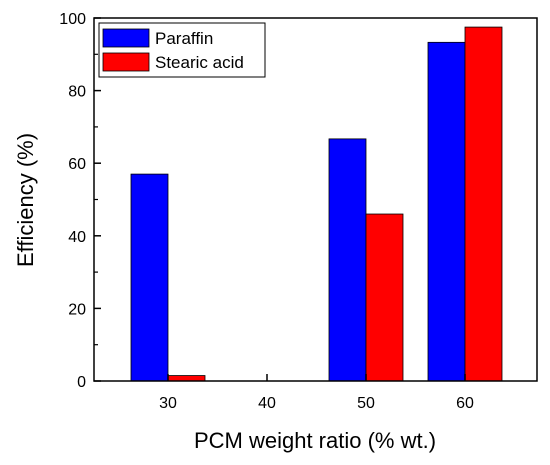 The image size is (550, 465). What do you see at coordinates (199, 62) in the screenshot?
I see `legend-label-stearic-acid: Stearic acid` at bounding box center [199, 62].